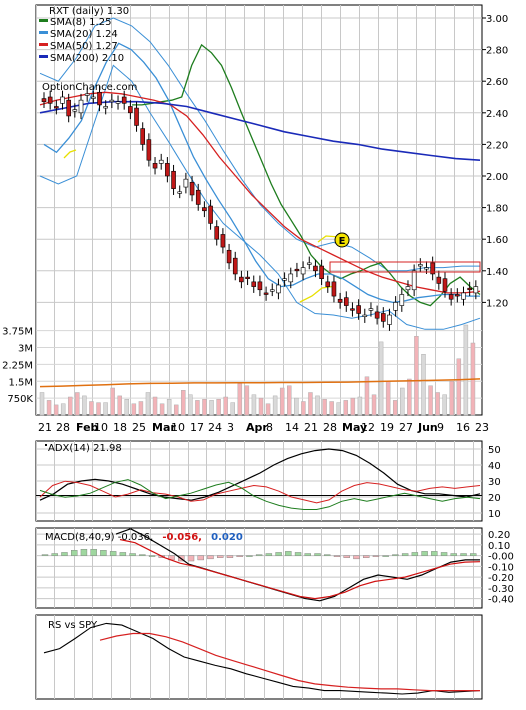 This screenshot has height=710, width=526. I want to click on date-tick-label: Feb, so click(87, 427).